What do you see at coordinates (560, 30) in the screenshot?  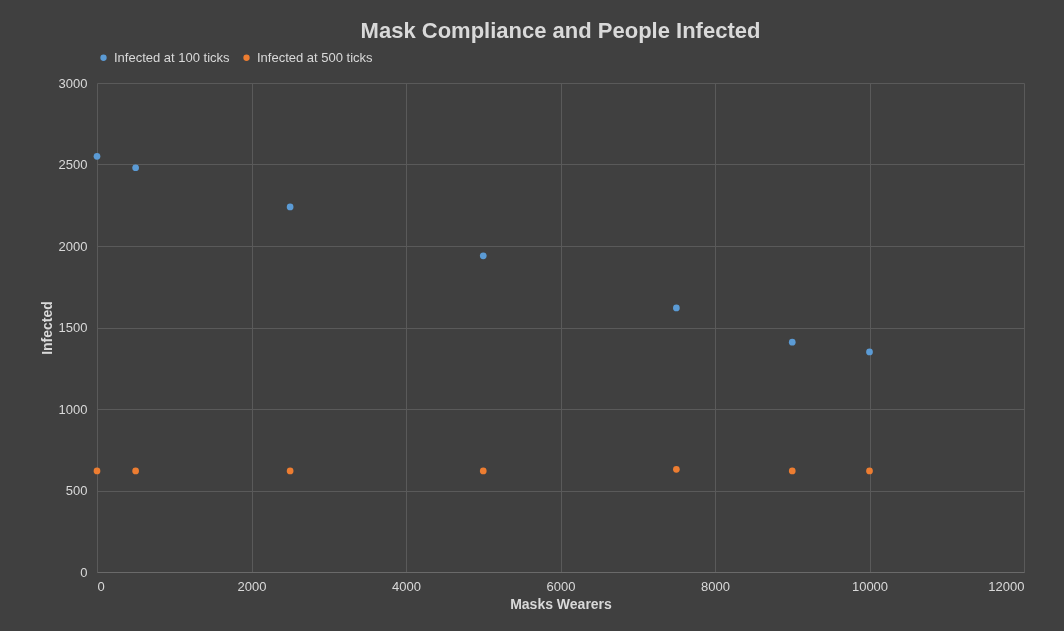 I see `chart-title: Mask Compliance and People Infected` at bounding box center [560, 30].